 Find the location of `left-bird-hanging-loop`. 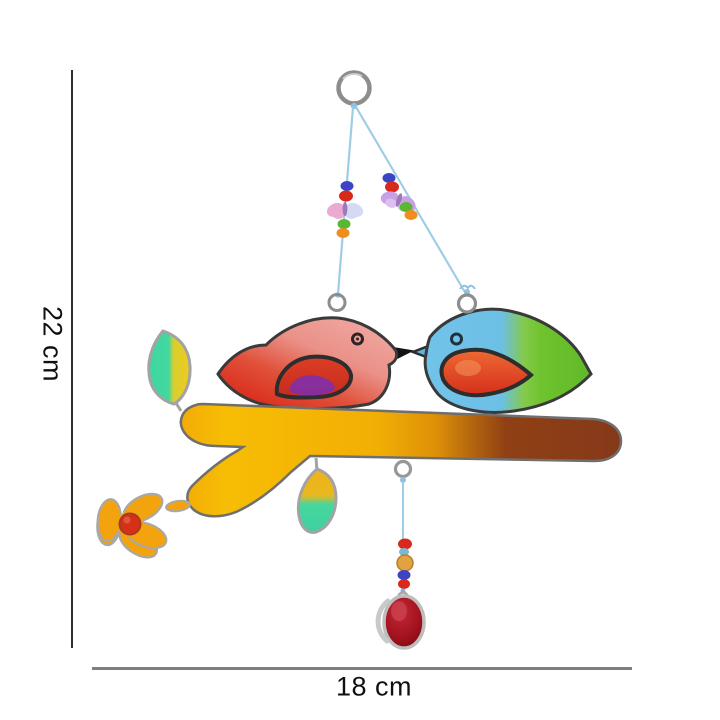

left-bird-hanging-loop is located at coordinates (337, 302).